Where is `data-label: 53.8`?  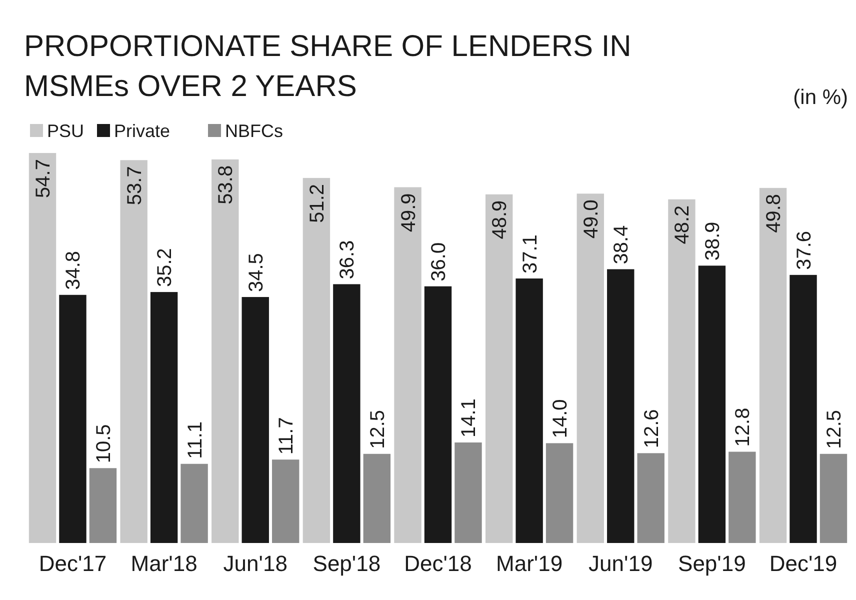
data-label: 53.8 is located at coordinates (226, 184).